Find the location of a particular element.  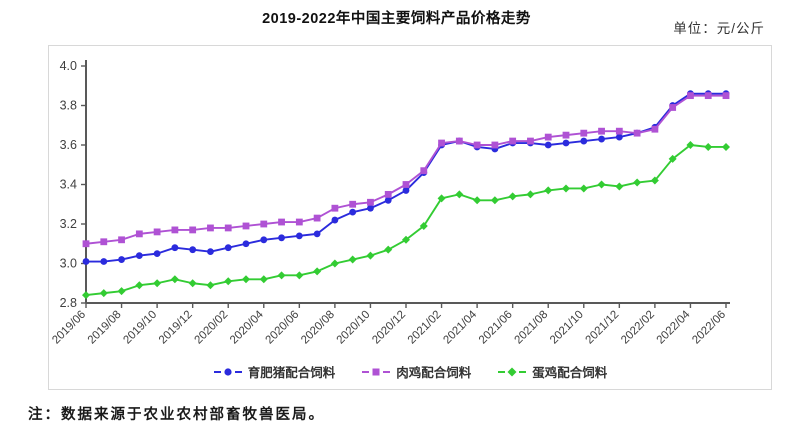

x-tick-label: 2022/02 is located at coordinates (638, 328).